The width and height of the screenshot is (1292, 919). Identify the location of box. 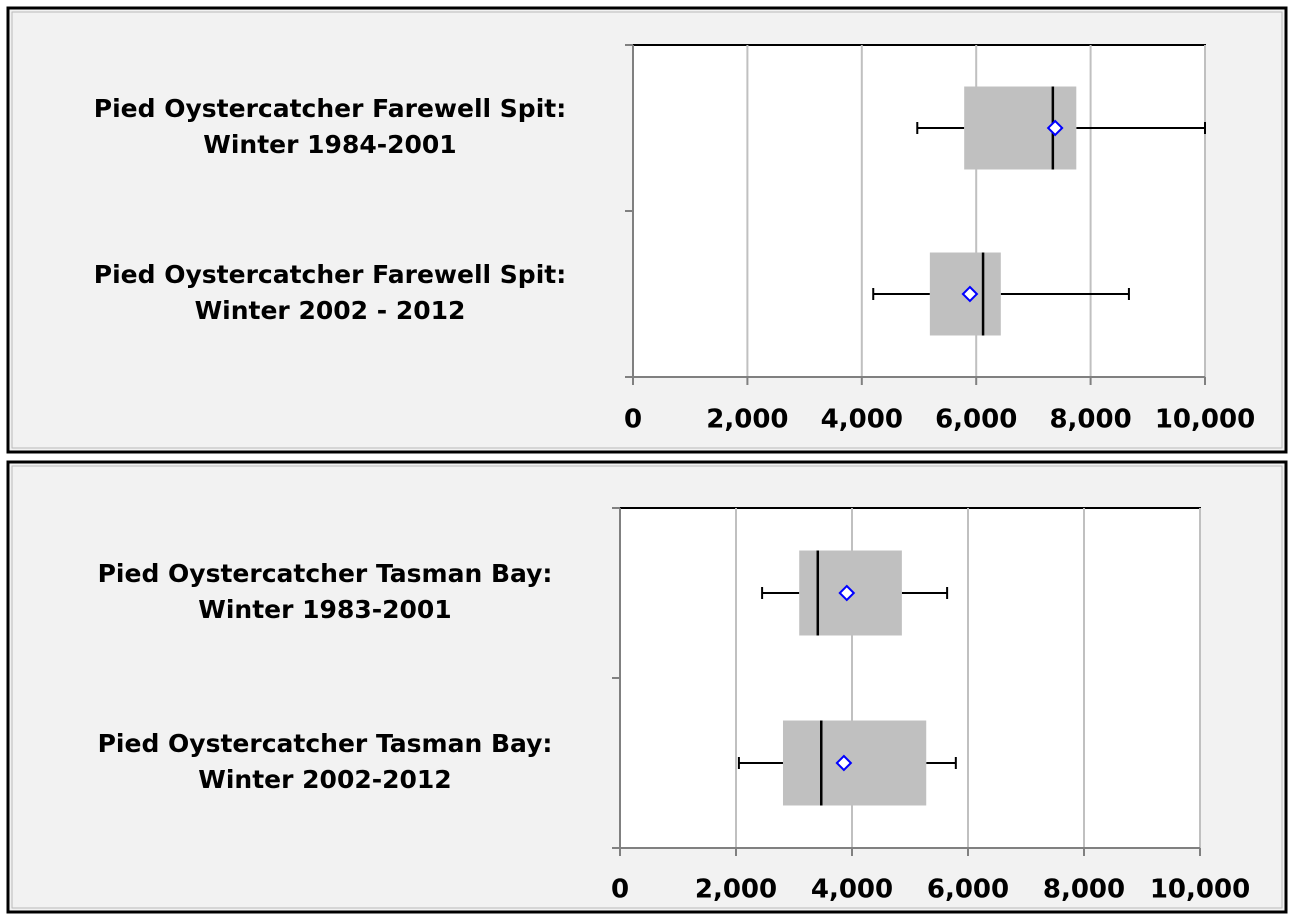
(854, 763).